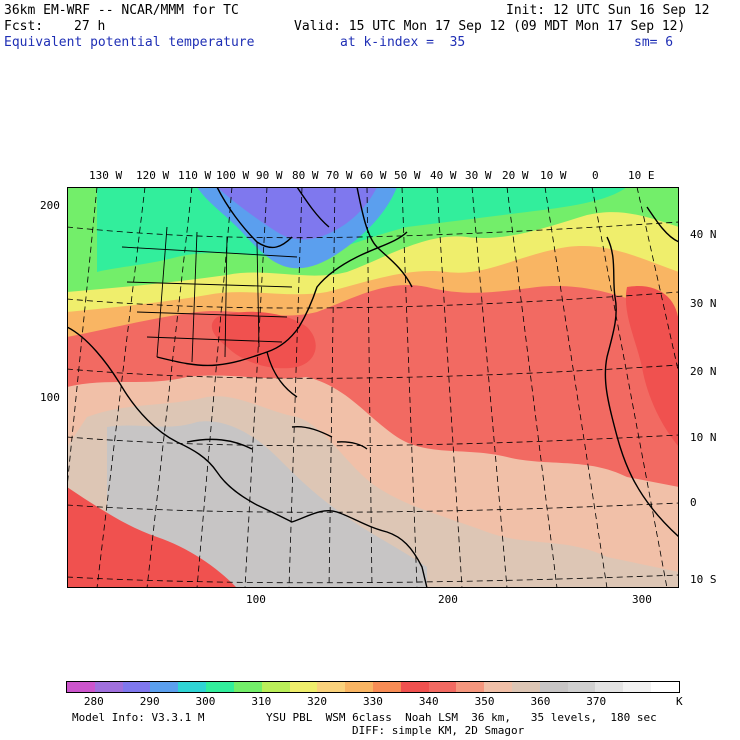 The height and width of the screenshot is (740, 740). Describe the element at coordinates (703, 303) in the screenshot. I see `lat-label: 30 N` at that location.